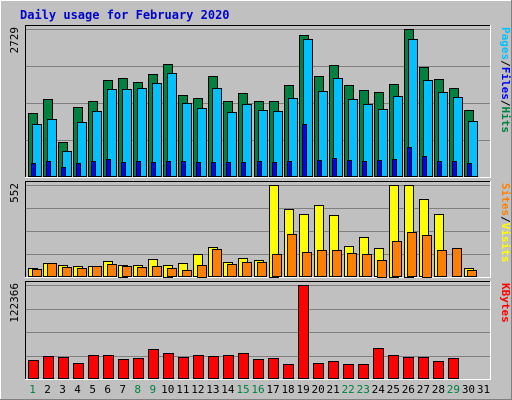 The height and width of the screenshot is (400, 512). I want to click on day-label: 24, so click(379, 389).